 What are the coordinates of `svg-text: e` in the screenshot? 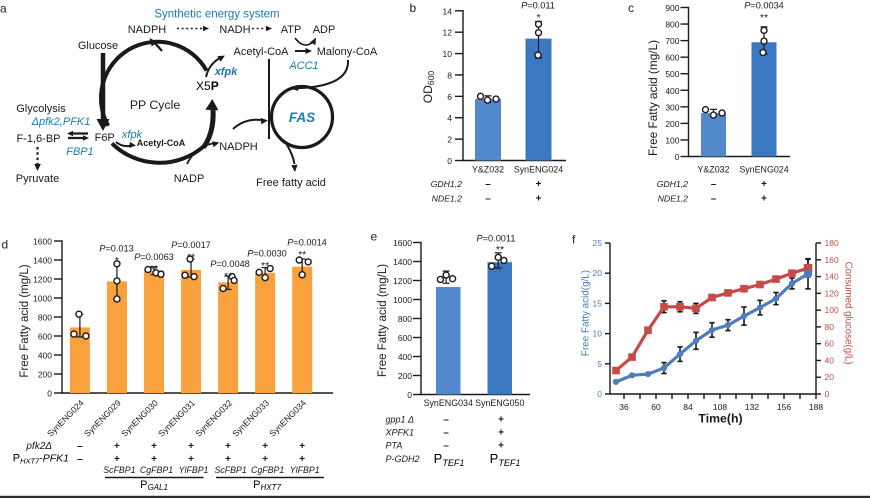 It's located at (374, 237).